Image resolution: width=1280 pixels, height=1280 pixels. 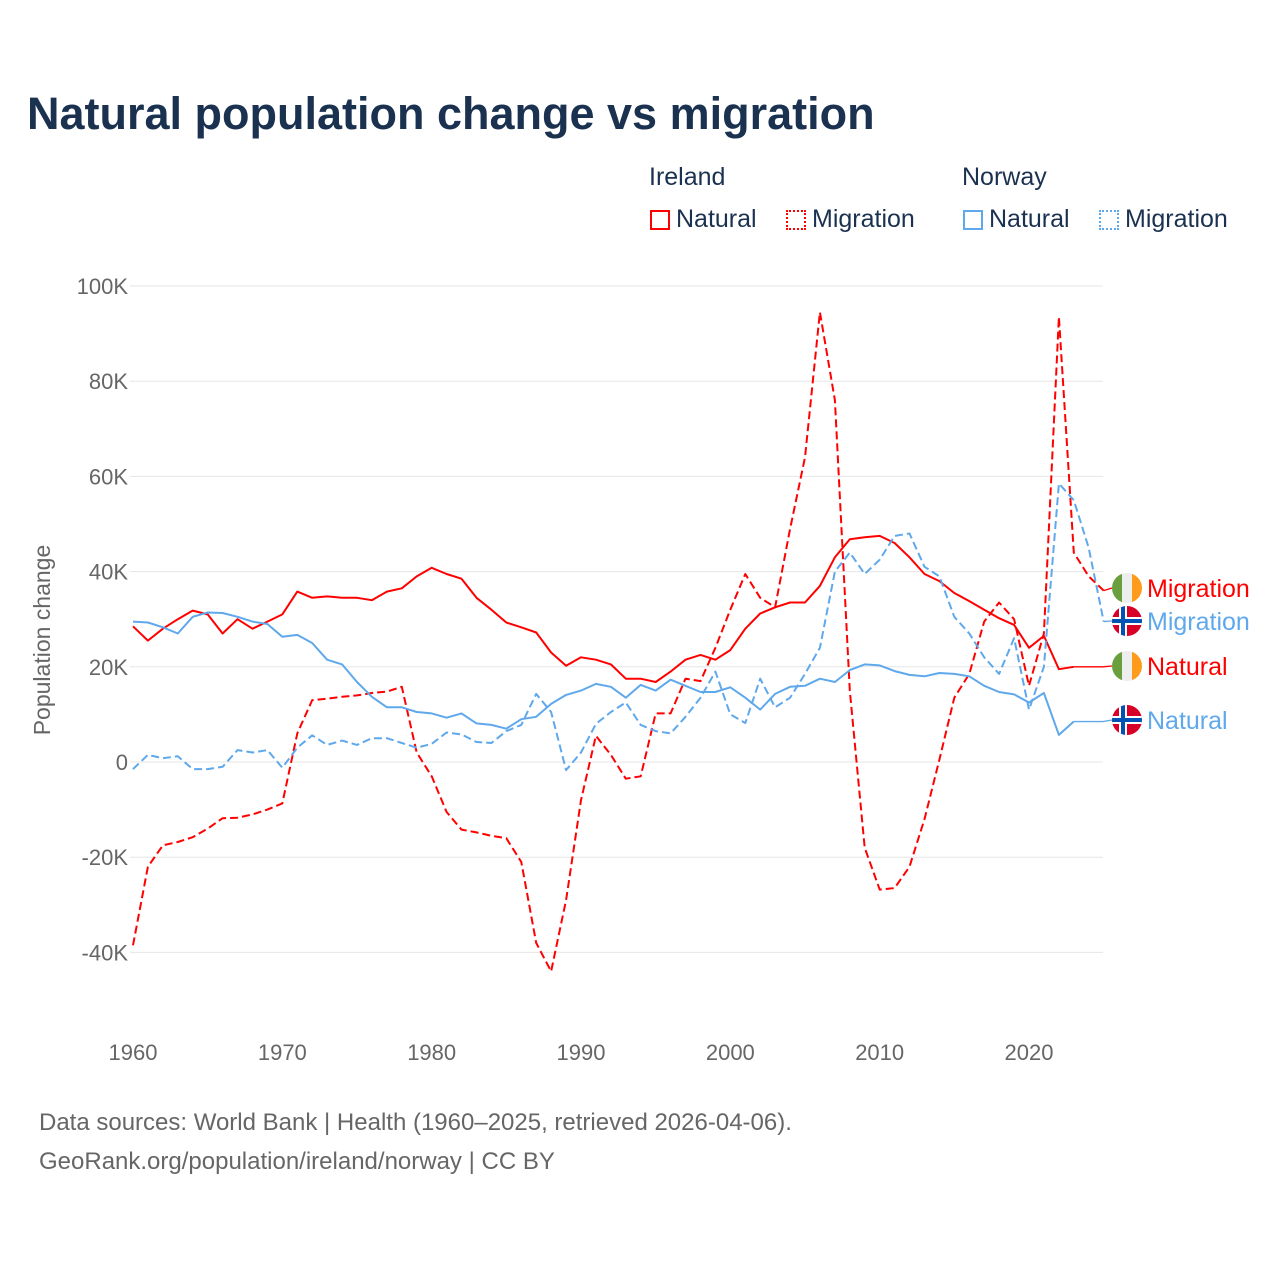 I want to click on legend-norway-migration: Migration, so click(x=1163, y=219).